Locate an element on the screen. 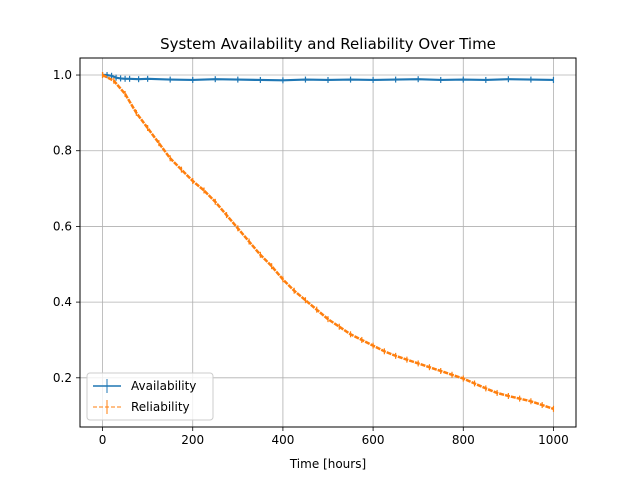 This screenshot has width=640, height=480. y-tick-label: 0.8 is located at coordinates (62, 151).